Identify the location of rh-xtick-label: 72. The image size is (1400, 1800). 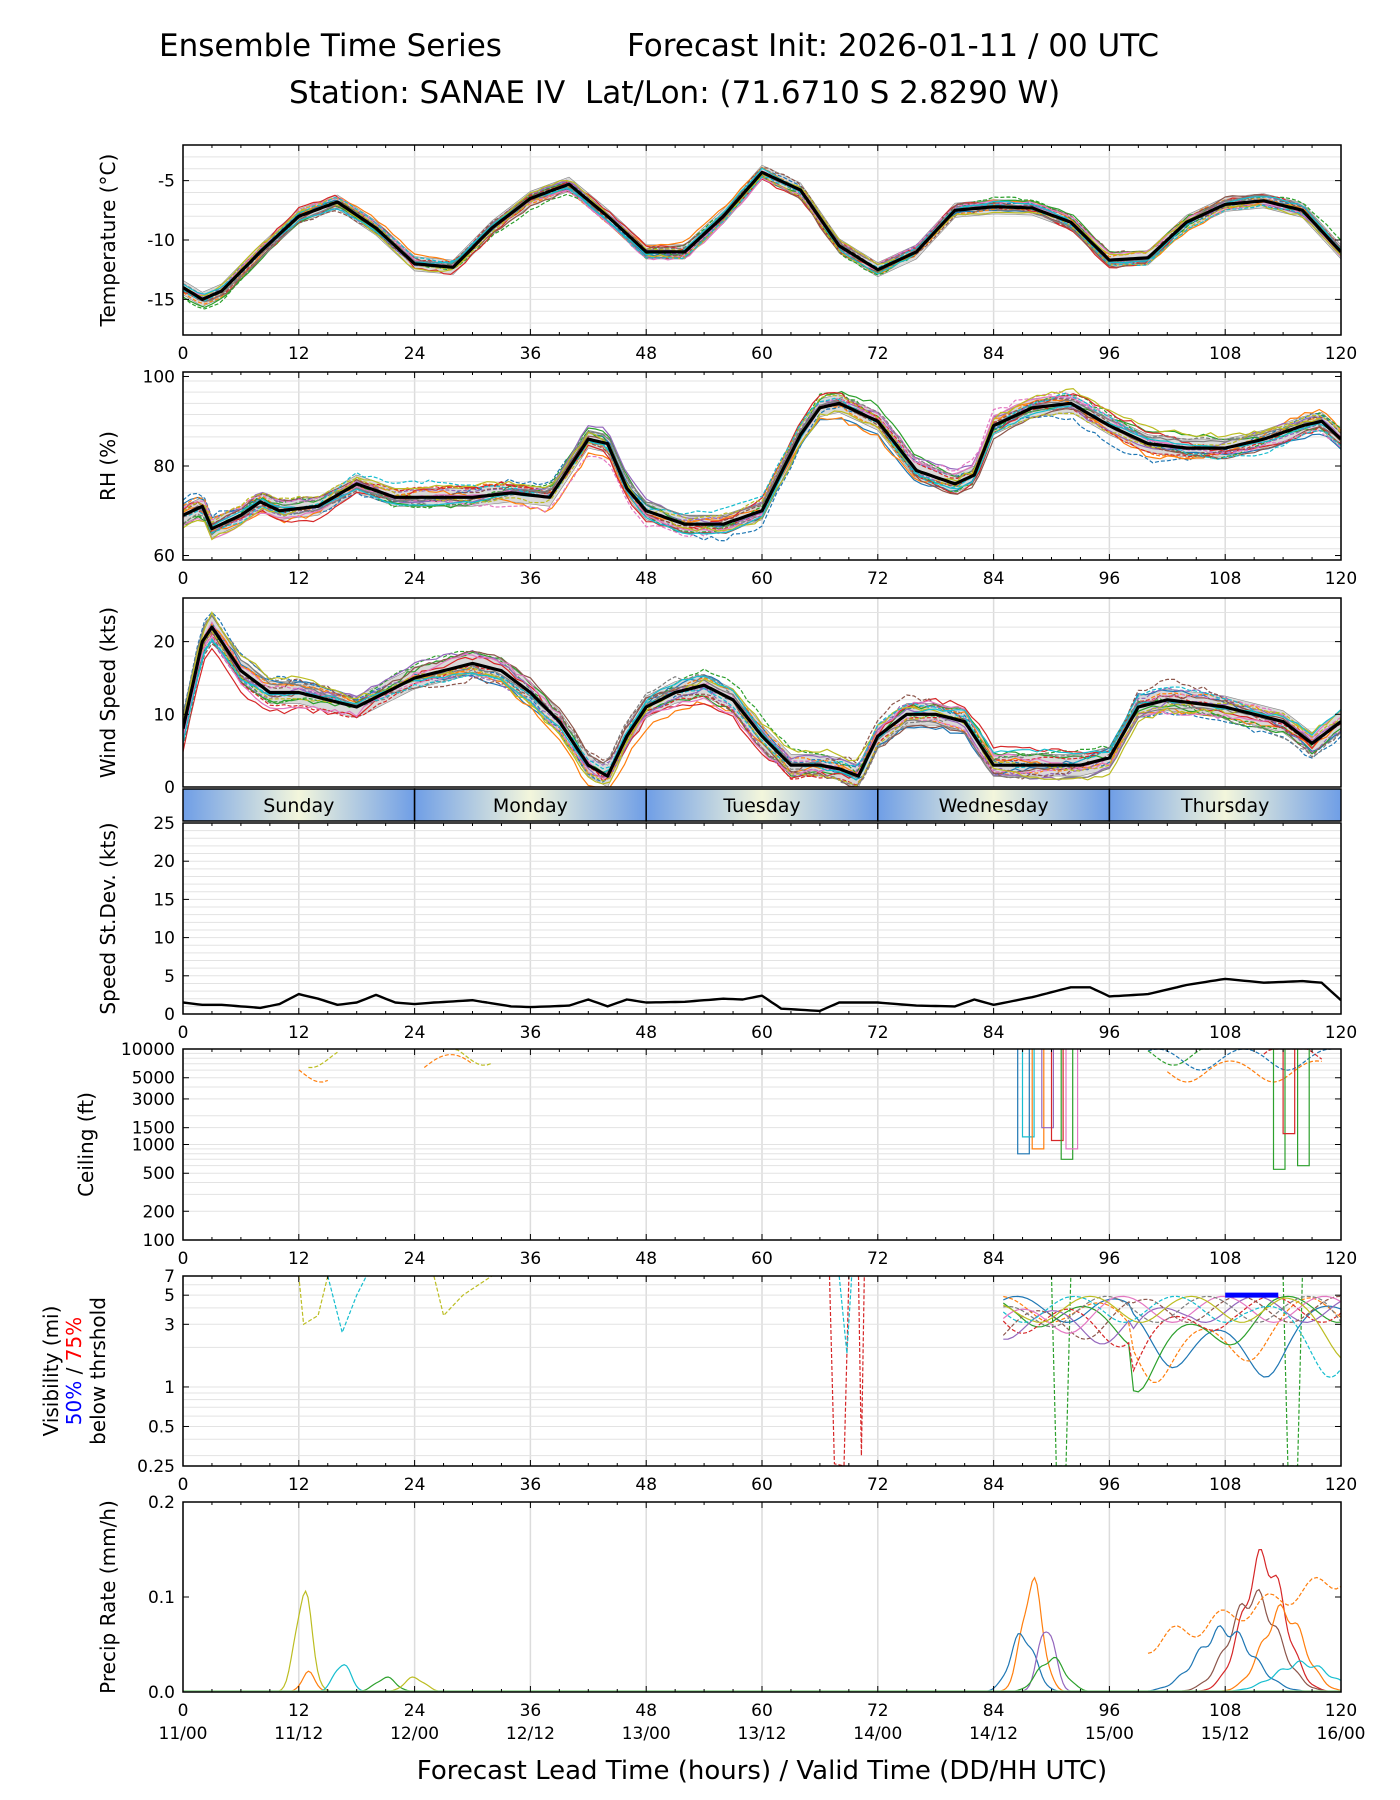
(878, 579).